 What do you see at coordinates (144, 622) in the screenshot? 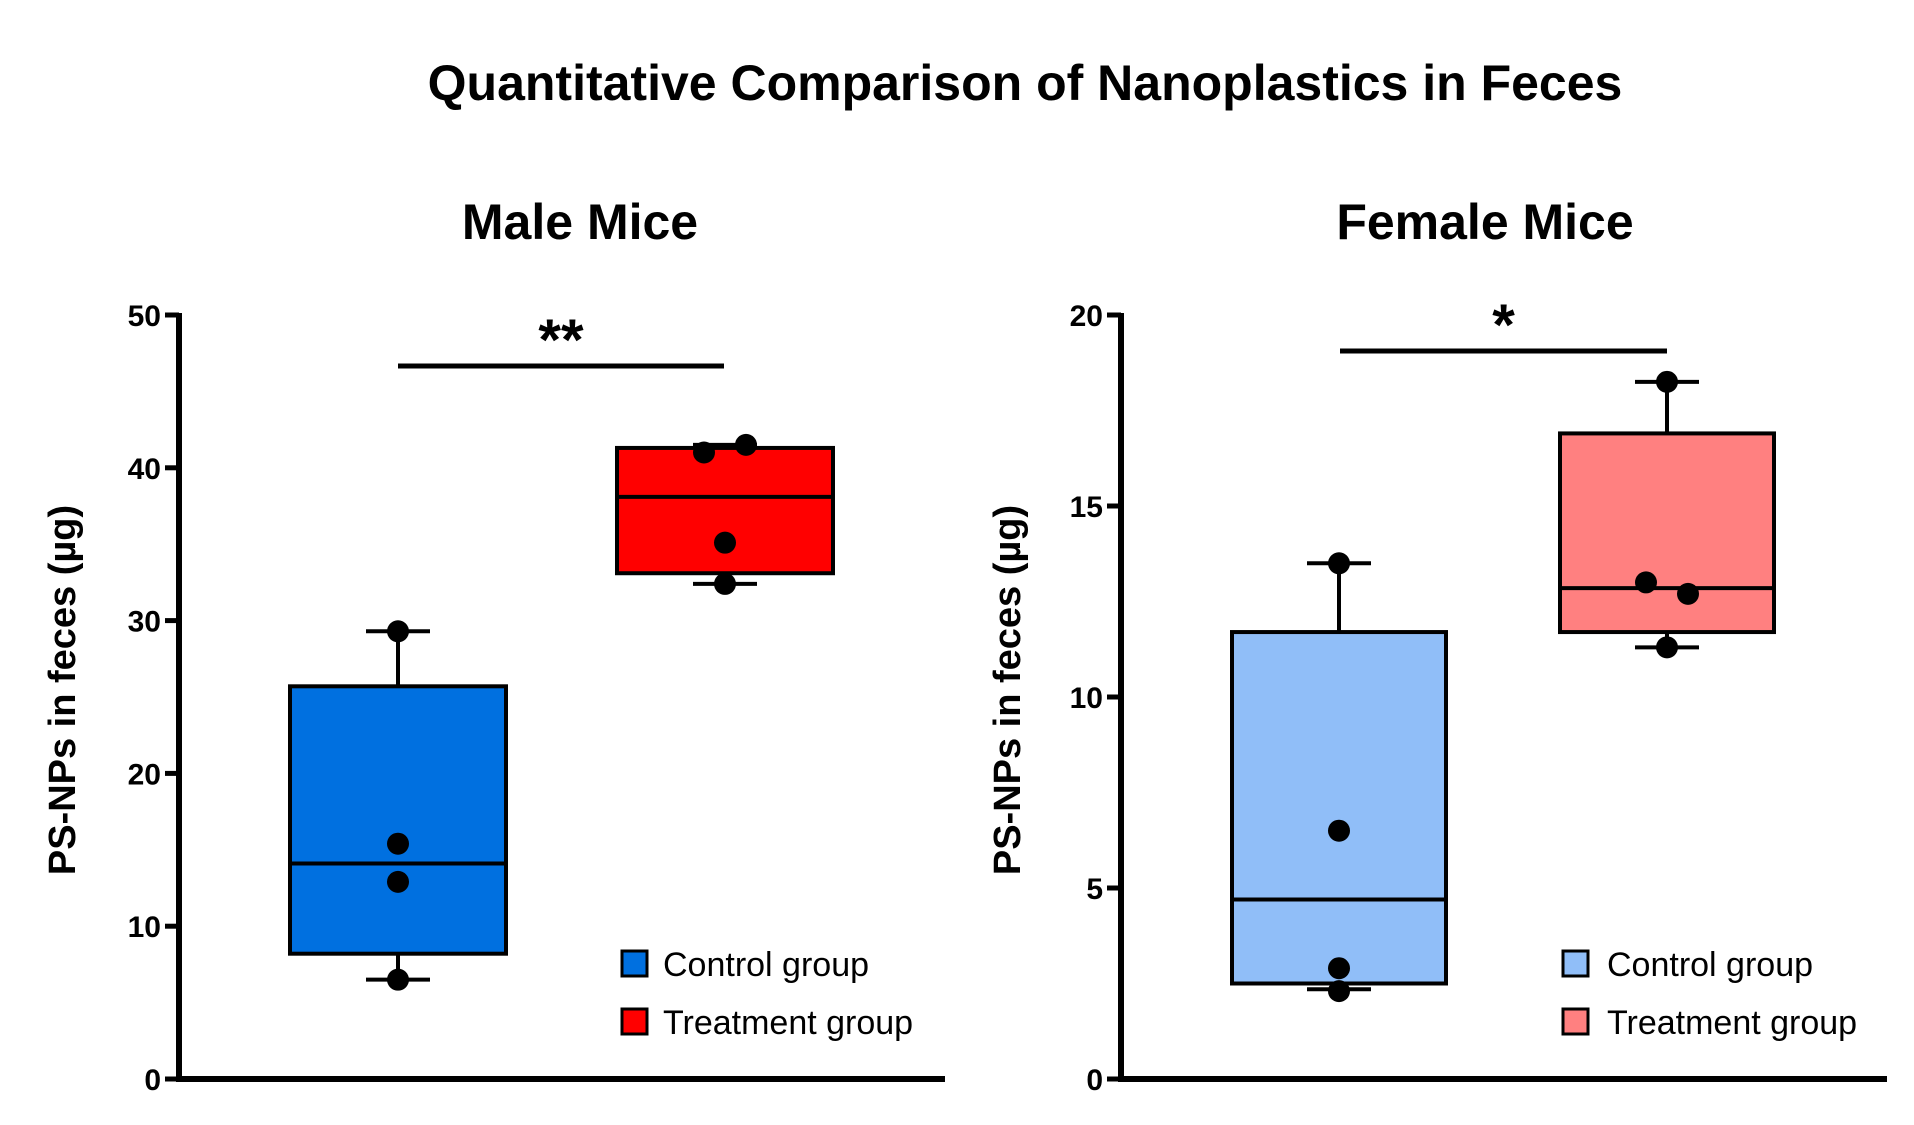
I see `y-tick-label: 30` at bounding box center [144, 622].